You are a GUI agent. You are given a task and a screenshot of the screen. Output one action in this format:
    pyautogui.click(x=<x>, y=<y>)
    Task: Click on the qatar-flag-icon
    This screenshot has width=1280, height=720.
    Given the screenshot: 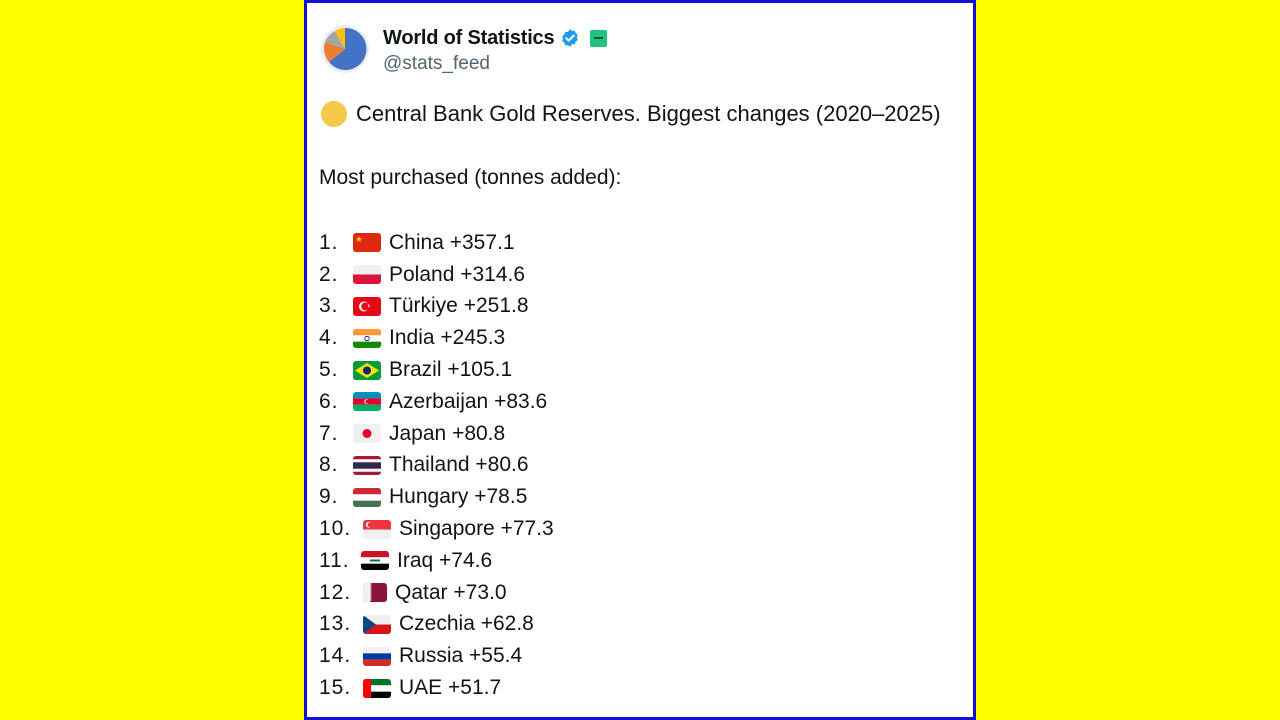 What is the action you would take?
    pyautogui.click(x=375, y=593)
    